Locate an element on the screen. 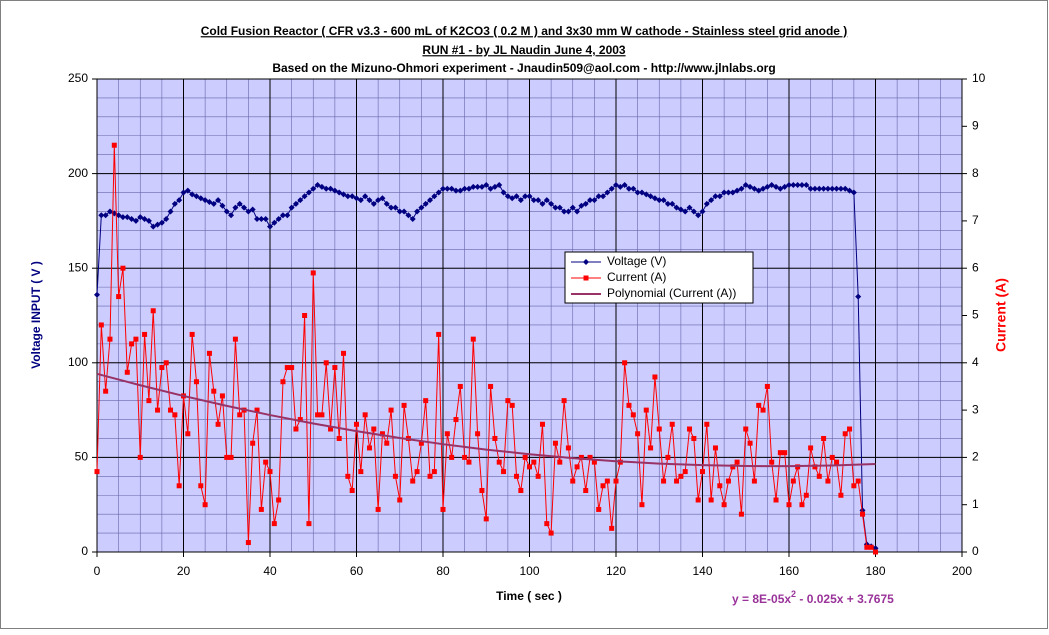 The width and height of the screenshot is (1049, 635). x-tick-label: 160 is located at coordinates (789, 571).